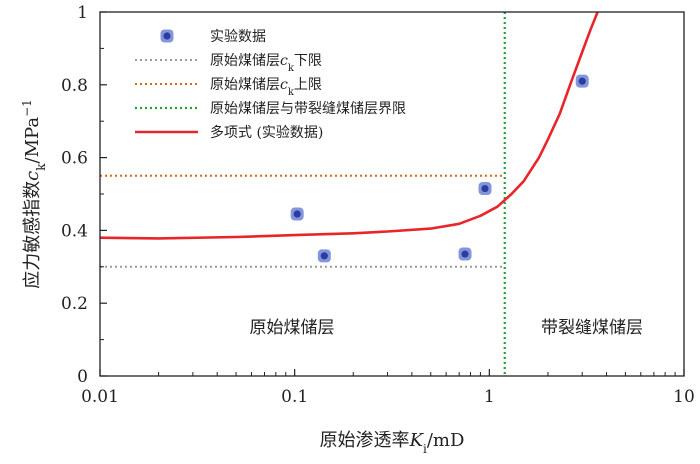 This screenshot has width=700, height=464. I want to click on legend-label-fit-curve: 多项式 (实验数据), so click(266, 132).